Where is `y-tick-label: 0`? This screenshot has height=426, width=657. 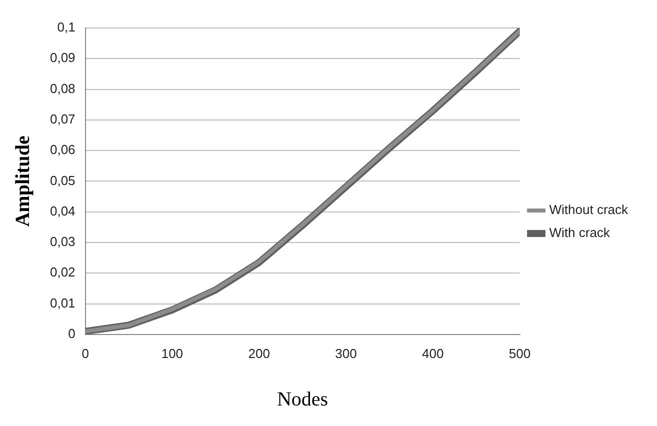
y-tick-label: 0 is located at coordinates (72, 333).